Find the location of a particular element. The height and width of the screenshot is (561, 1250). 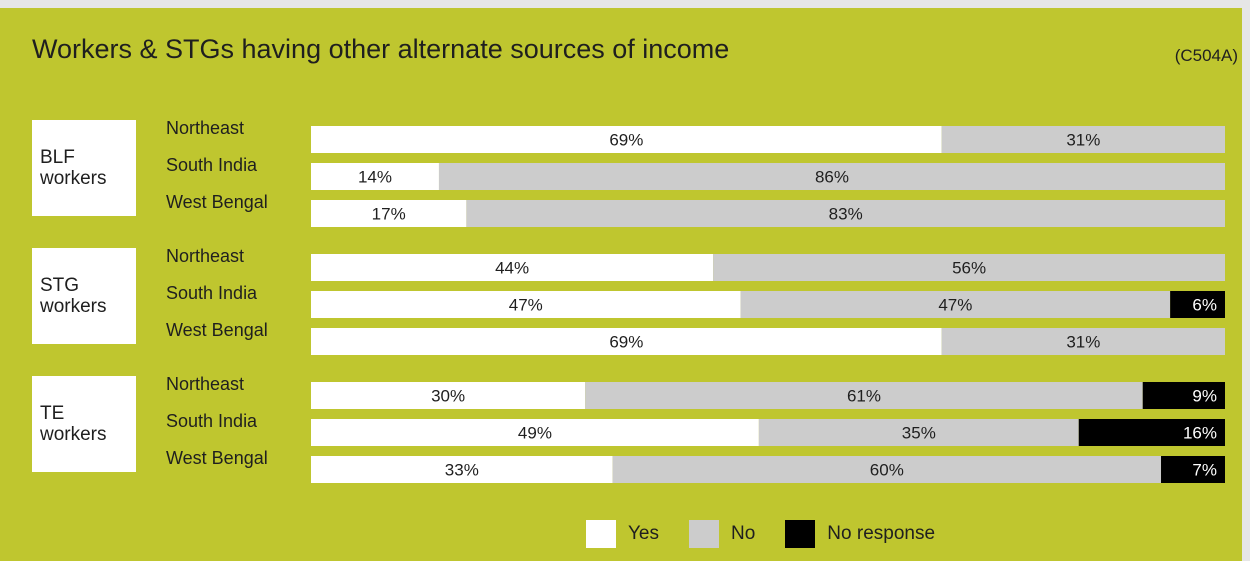

data-label-no: 83% is located at coordinates (846, 214).